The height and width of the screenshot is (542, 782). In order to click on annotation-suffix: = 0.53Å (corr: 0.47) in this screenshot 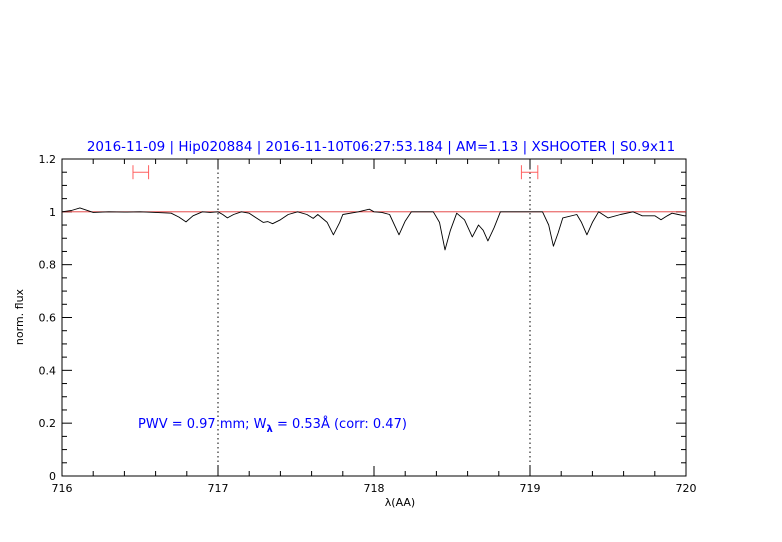, I will do `click(340, 424)`.